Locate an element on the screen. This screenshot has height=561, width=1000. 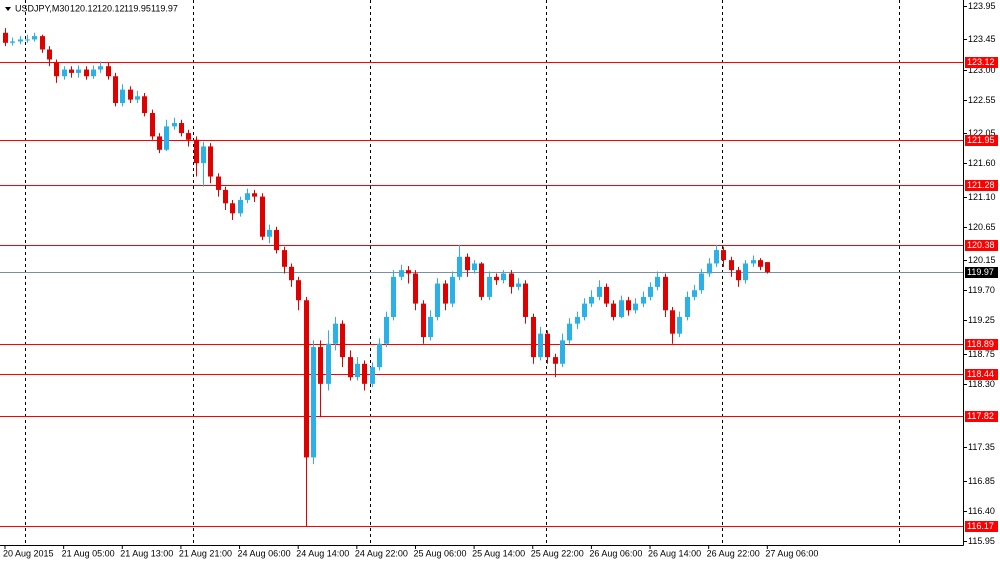
x-tick-label: 27 Aug 06:00 is located at coordinates (791, 553).